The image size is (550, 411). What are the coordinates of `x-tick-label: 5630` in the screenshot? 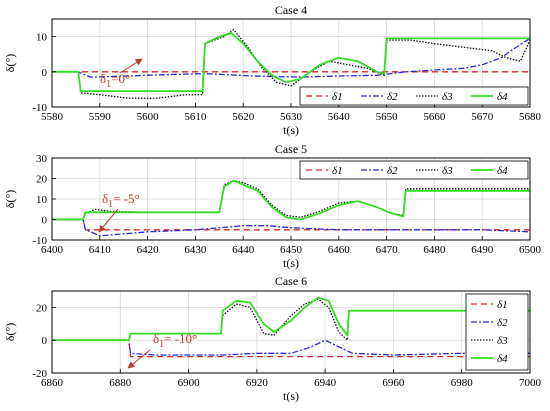 It's located at (291, 117).